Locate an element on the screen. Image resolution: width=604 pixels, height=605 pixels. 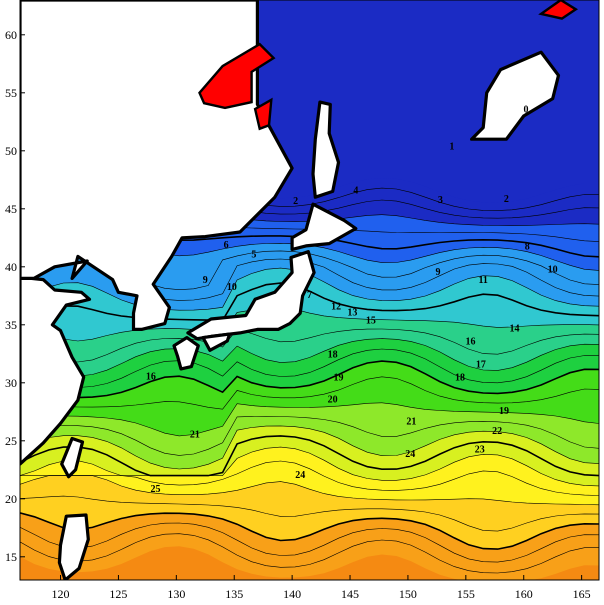
contour-label: 22 is located at coordinates (497, 431).